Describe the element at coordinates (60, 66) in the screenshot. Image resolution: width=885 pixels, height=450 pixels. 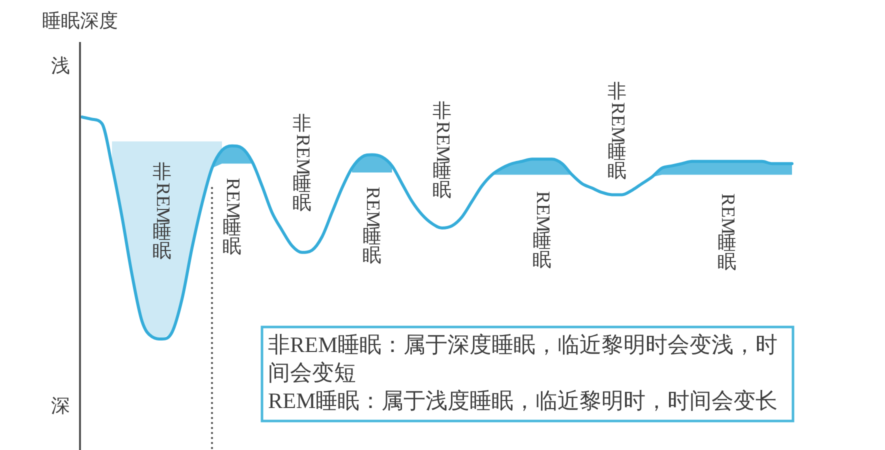
I see `text: 浅` at that location.